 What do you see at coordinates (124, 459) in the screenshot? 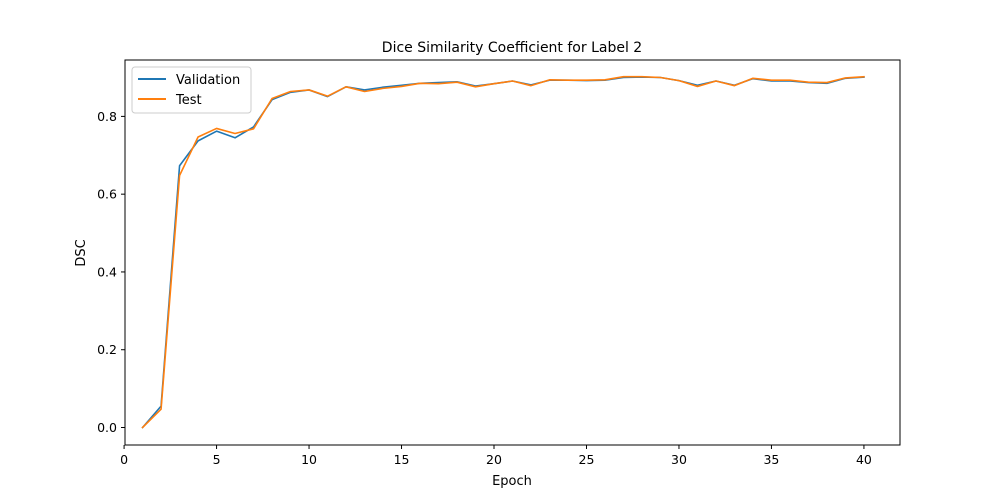
I see `x-tick-label: 0` at bounding box center [124, 459].